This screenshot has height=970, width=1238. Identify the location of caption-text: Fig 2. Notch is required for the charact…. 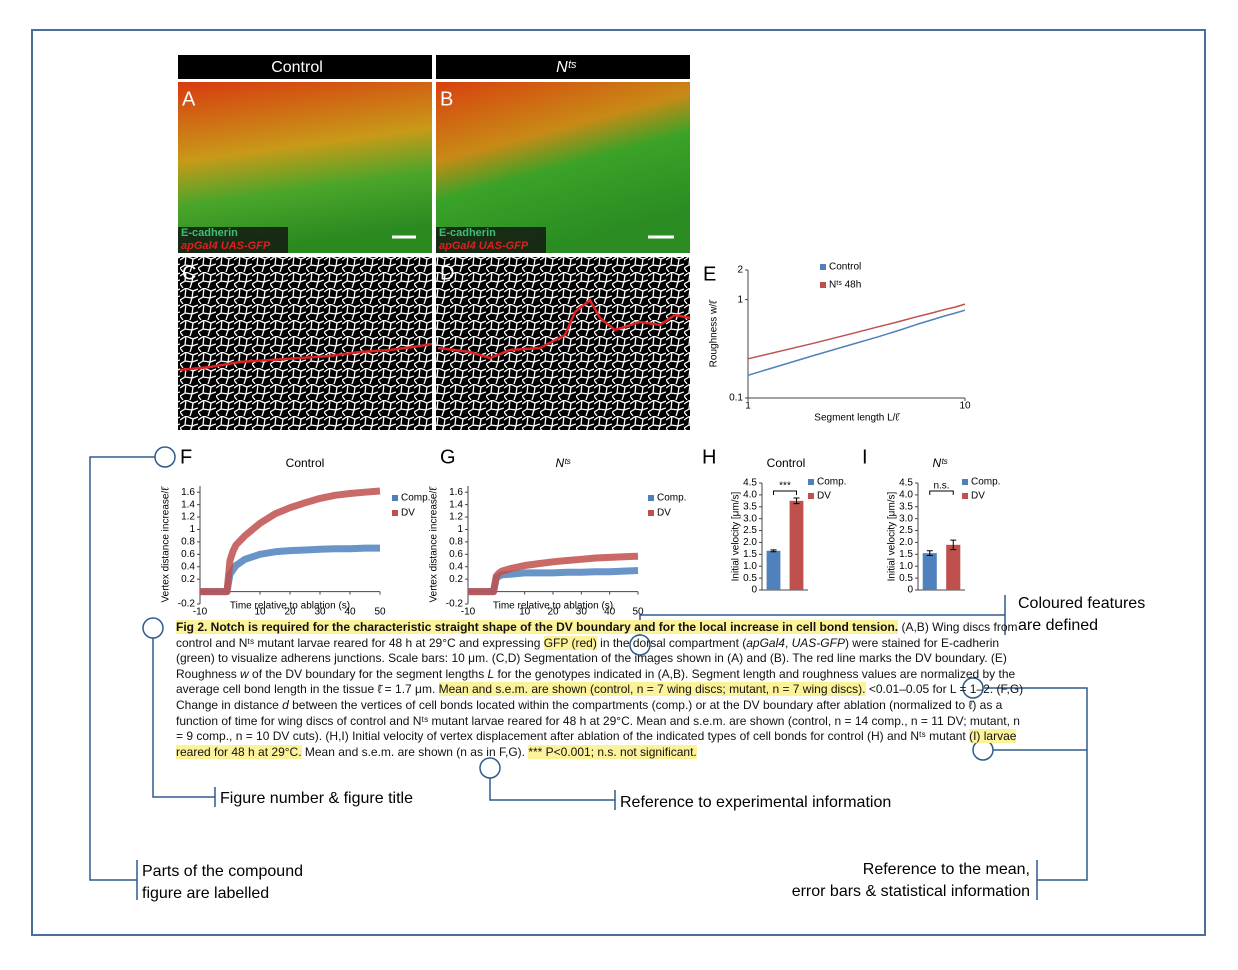
(537, 627).